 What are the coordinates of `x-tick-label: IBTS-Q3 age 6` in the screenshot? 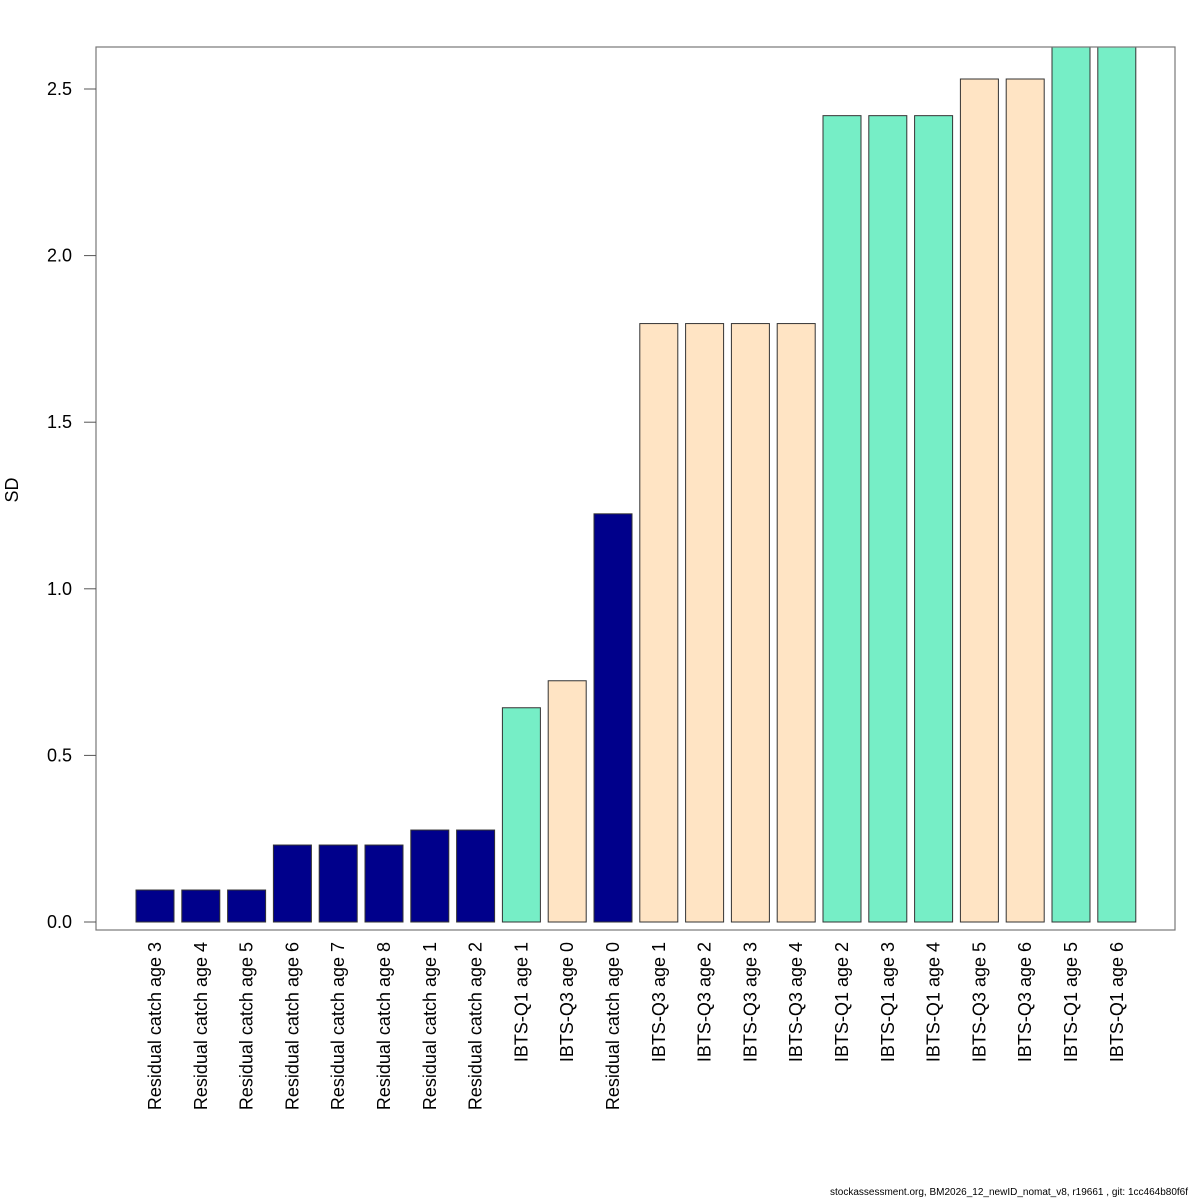 It's located at (1025, 1002).